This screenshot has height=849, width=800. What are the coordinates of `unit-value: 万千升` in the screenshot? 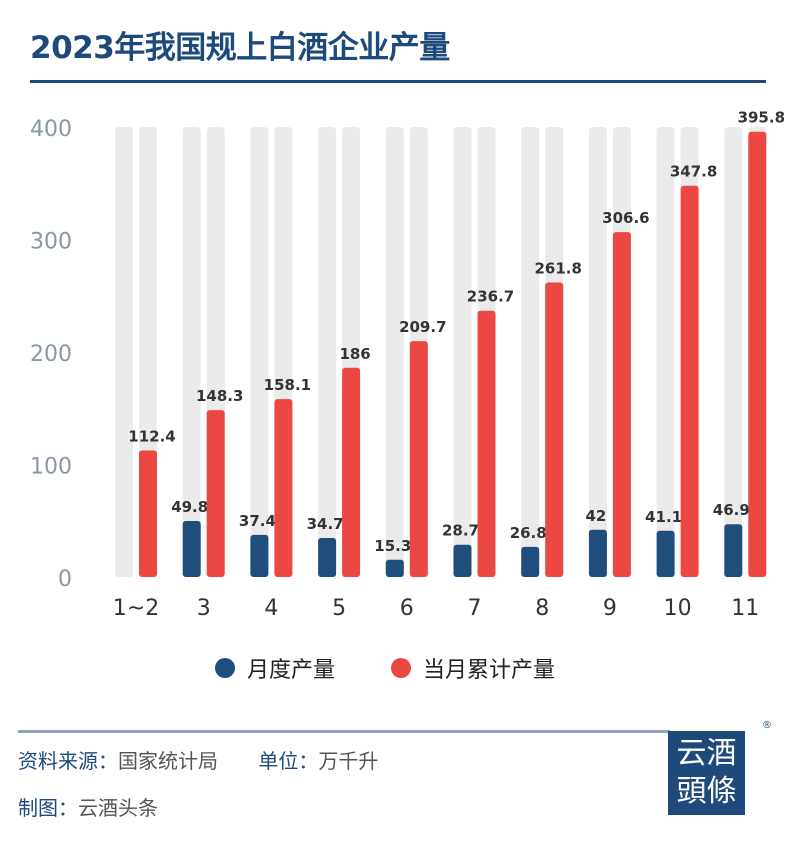 It's located at (348, 761).